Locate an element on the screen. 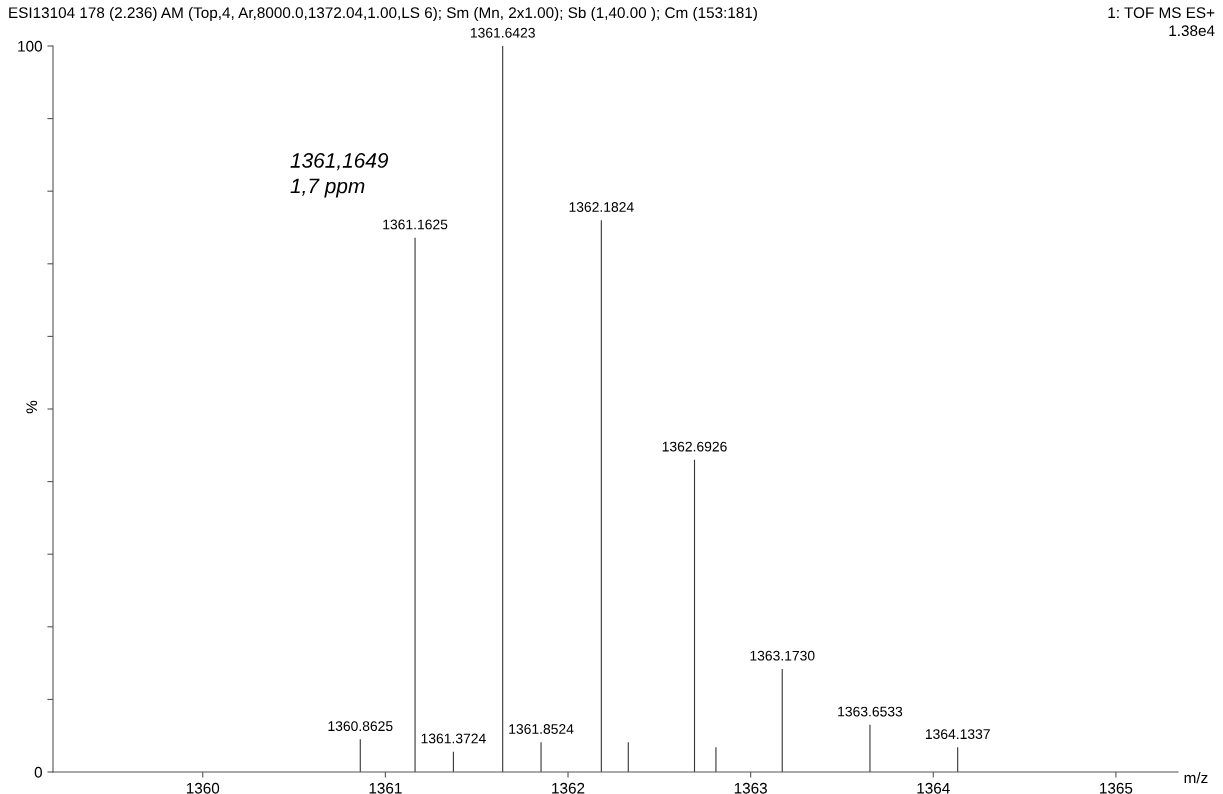  annotation: 1361,1649 1,7 ppm is located at coordinates (339, 175).